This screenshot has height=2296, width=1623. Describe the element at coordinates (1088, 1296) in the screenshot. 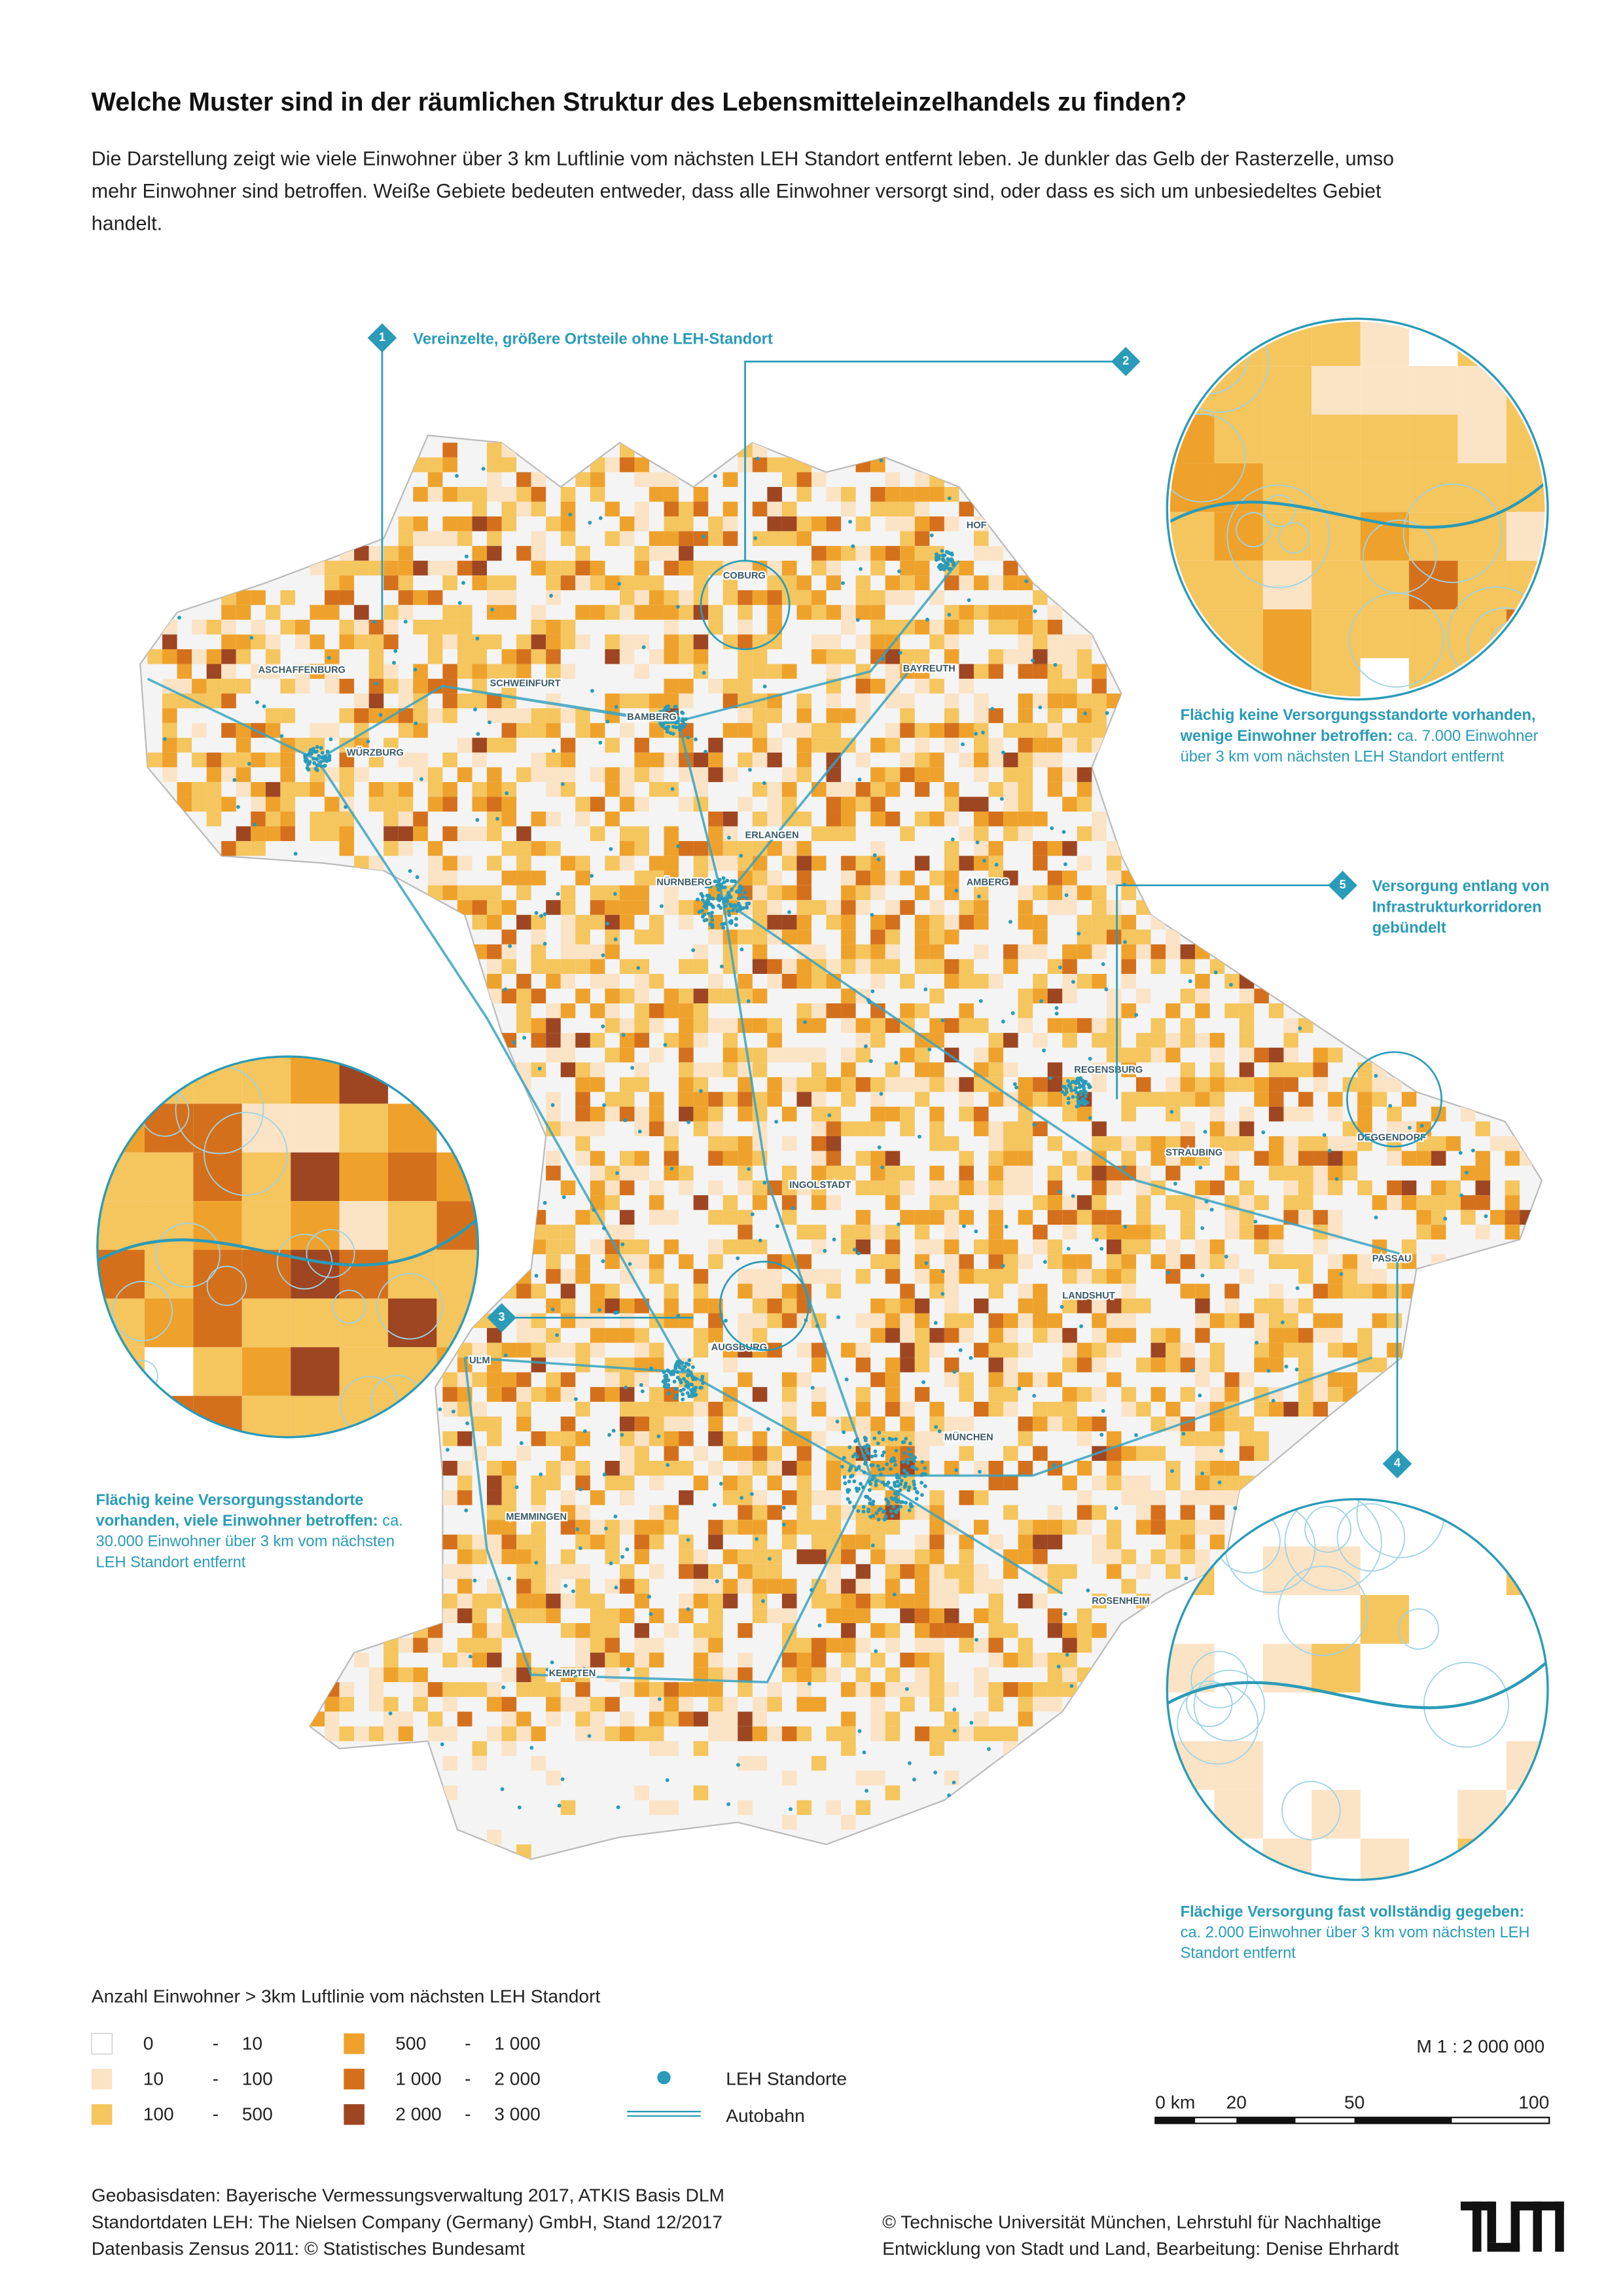

I see `city-label: LANDSHUT` at that location.